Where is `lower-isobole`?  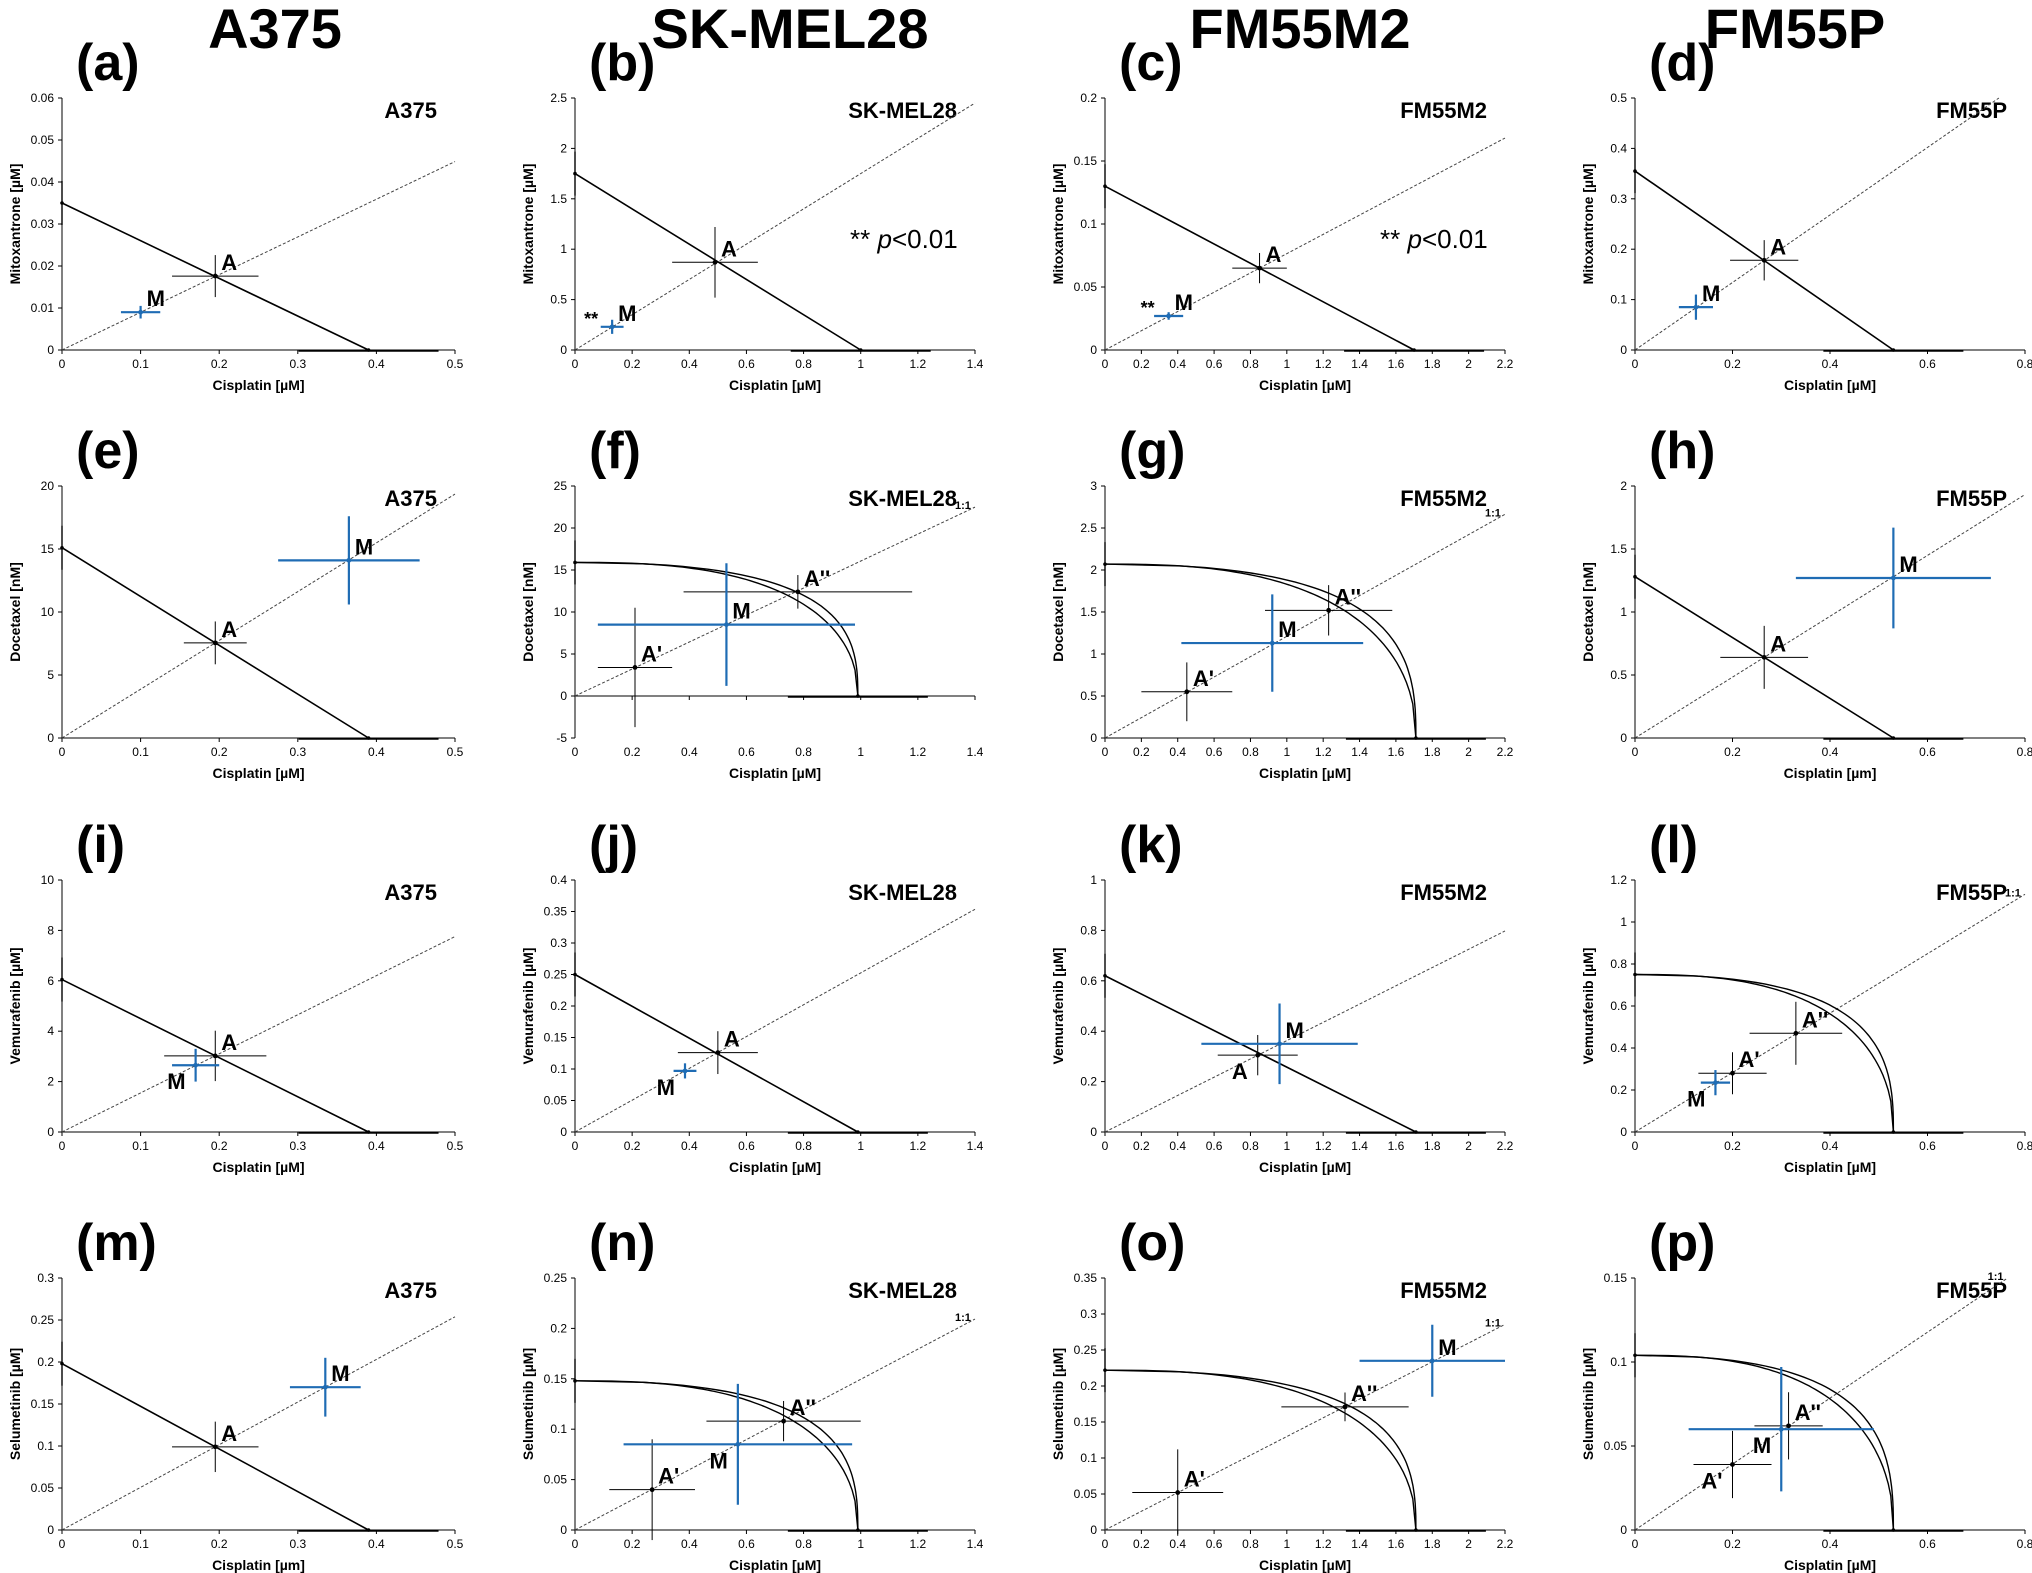 lower-isobole is located at coordinates (716, 629).